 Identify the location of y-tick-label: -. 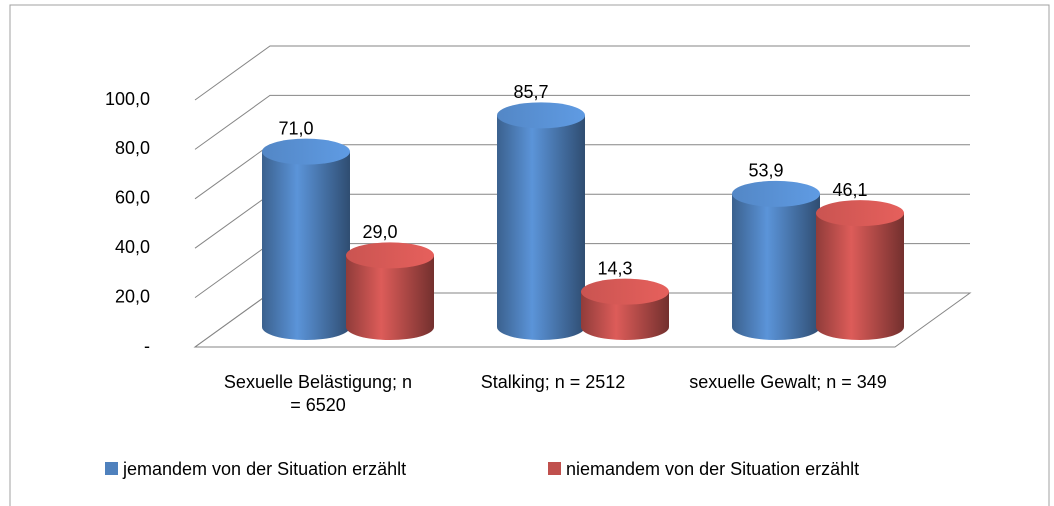
(147, 346).